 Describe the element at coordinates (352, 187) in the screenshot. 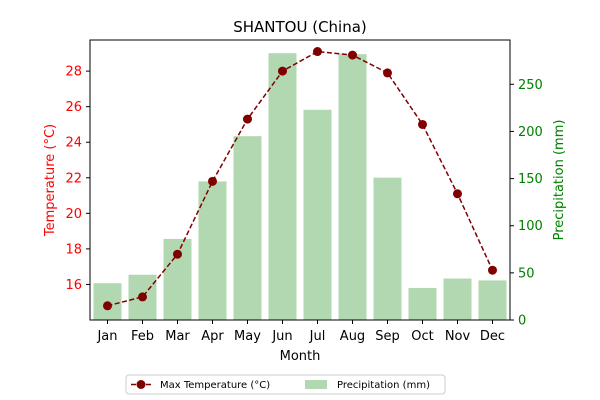

I see `precip-bar-aug` at that location.